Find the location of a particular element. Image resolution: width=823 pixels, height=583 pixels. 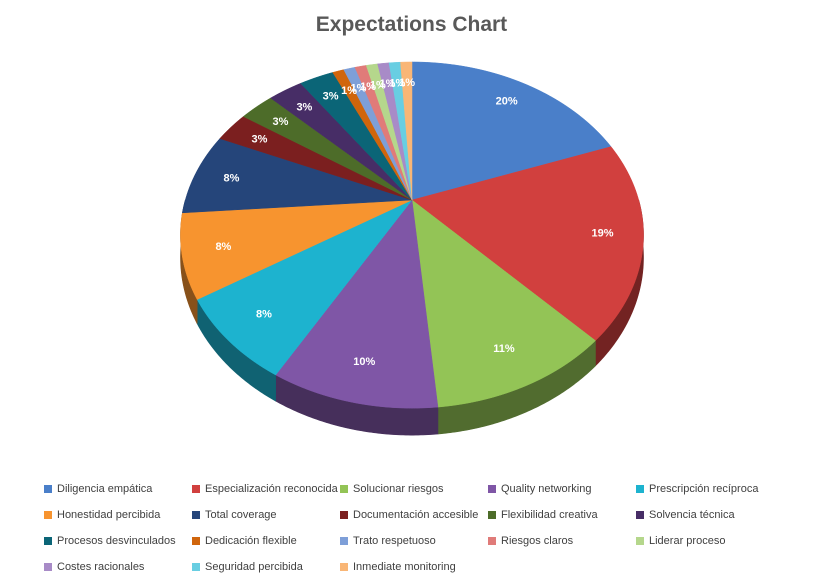

data-label-diligencia-empatica: 20% is located at coordinates (507, 102).